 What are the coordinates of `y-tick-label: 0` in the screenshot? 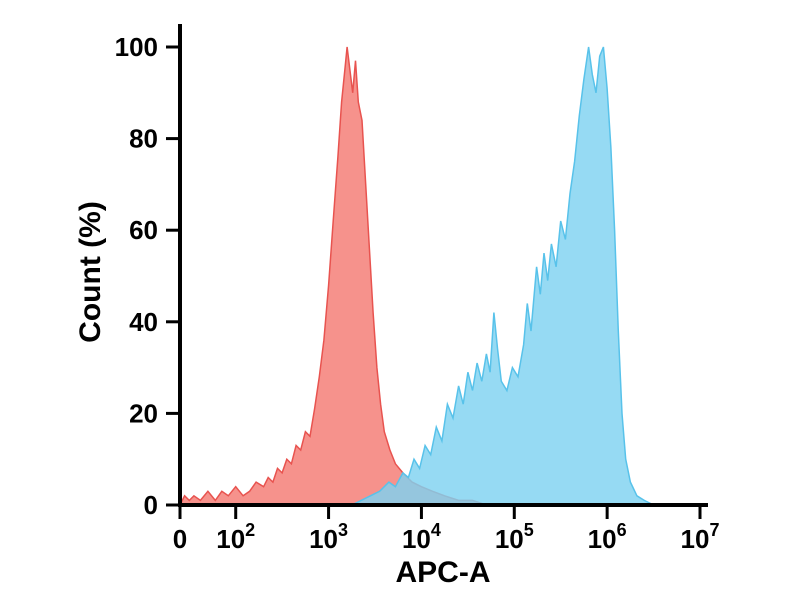 It's located at (151, 505).